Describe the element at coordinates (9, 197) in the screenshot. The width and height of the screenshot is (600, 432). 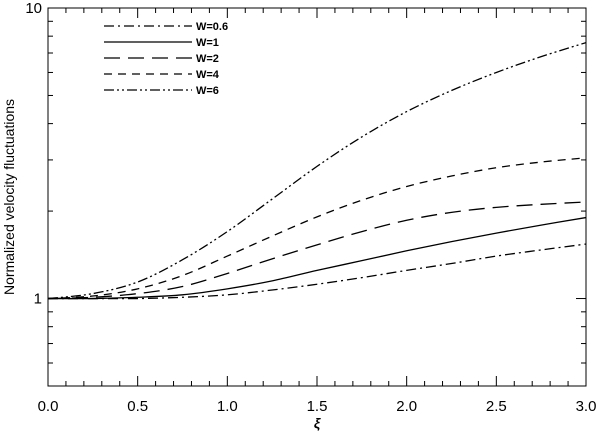
I see `y-axis-title: Normalized velocity fluctuations` at that location.